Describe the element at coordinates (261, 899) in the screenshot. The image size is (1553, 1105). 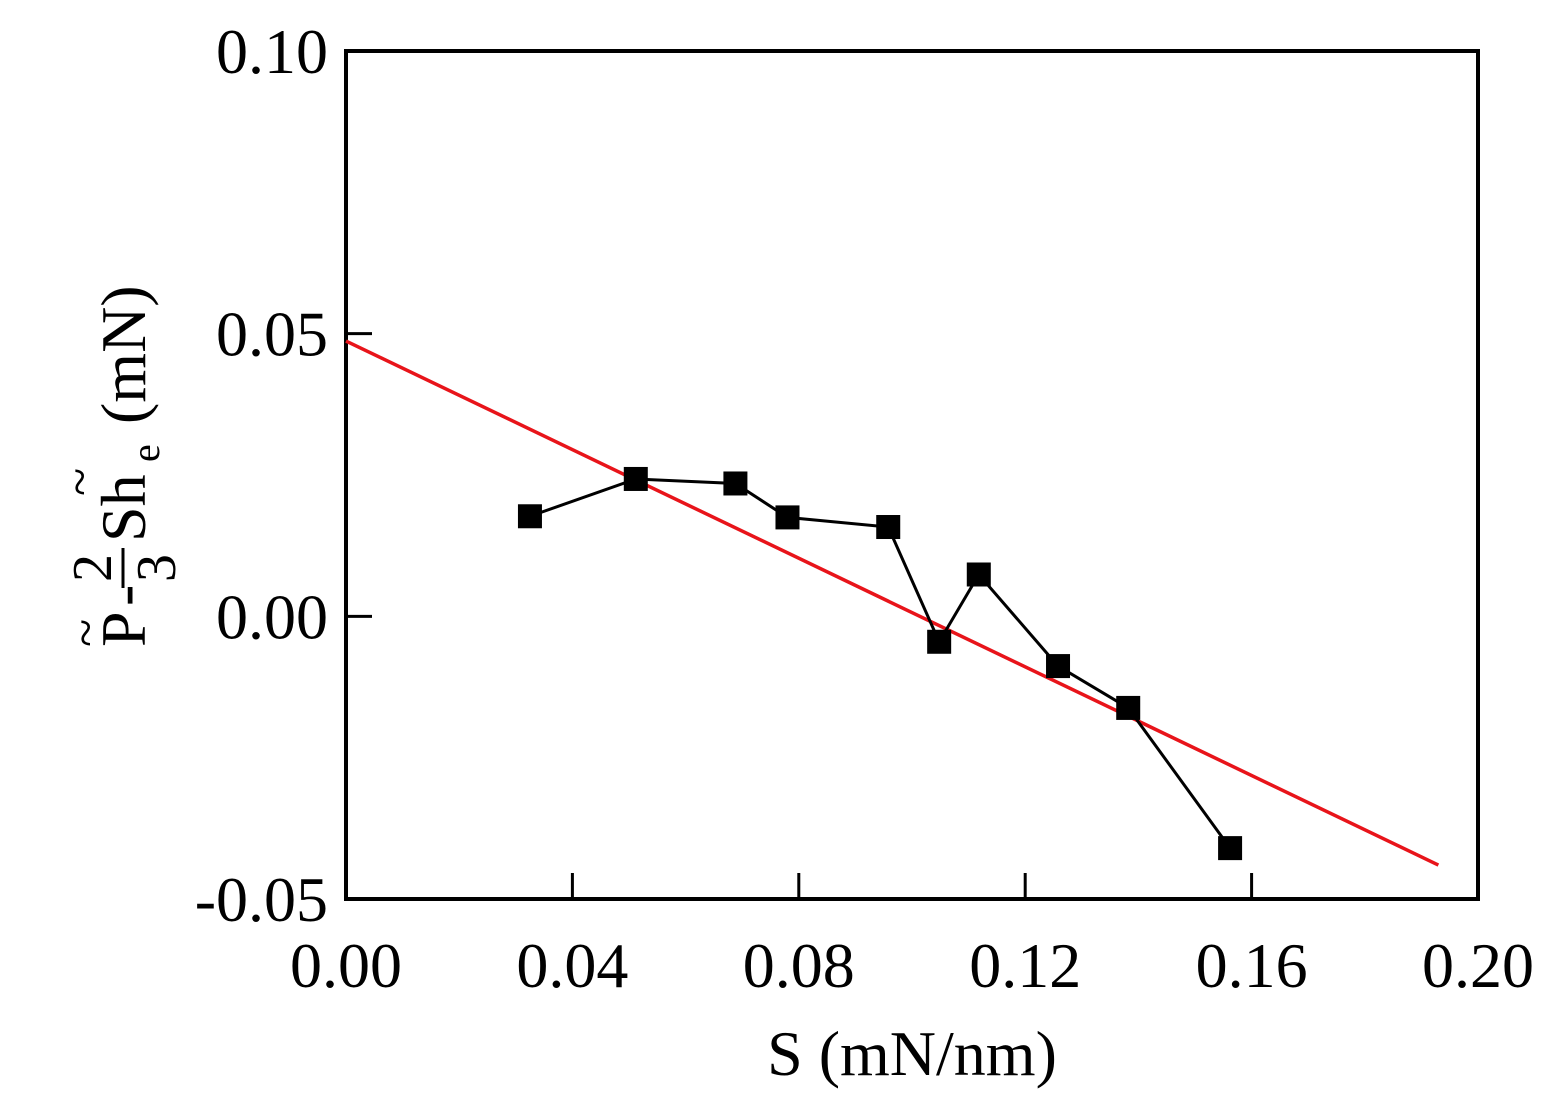
I see `y-tick-label: -0.05` at that location.